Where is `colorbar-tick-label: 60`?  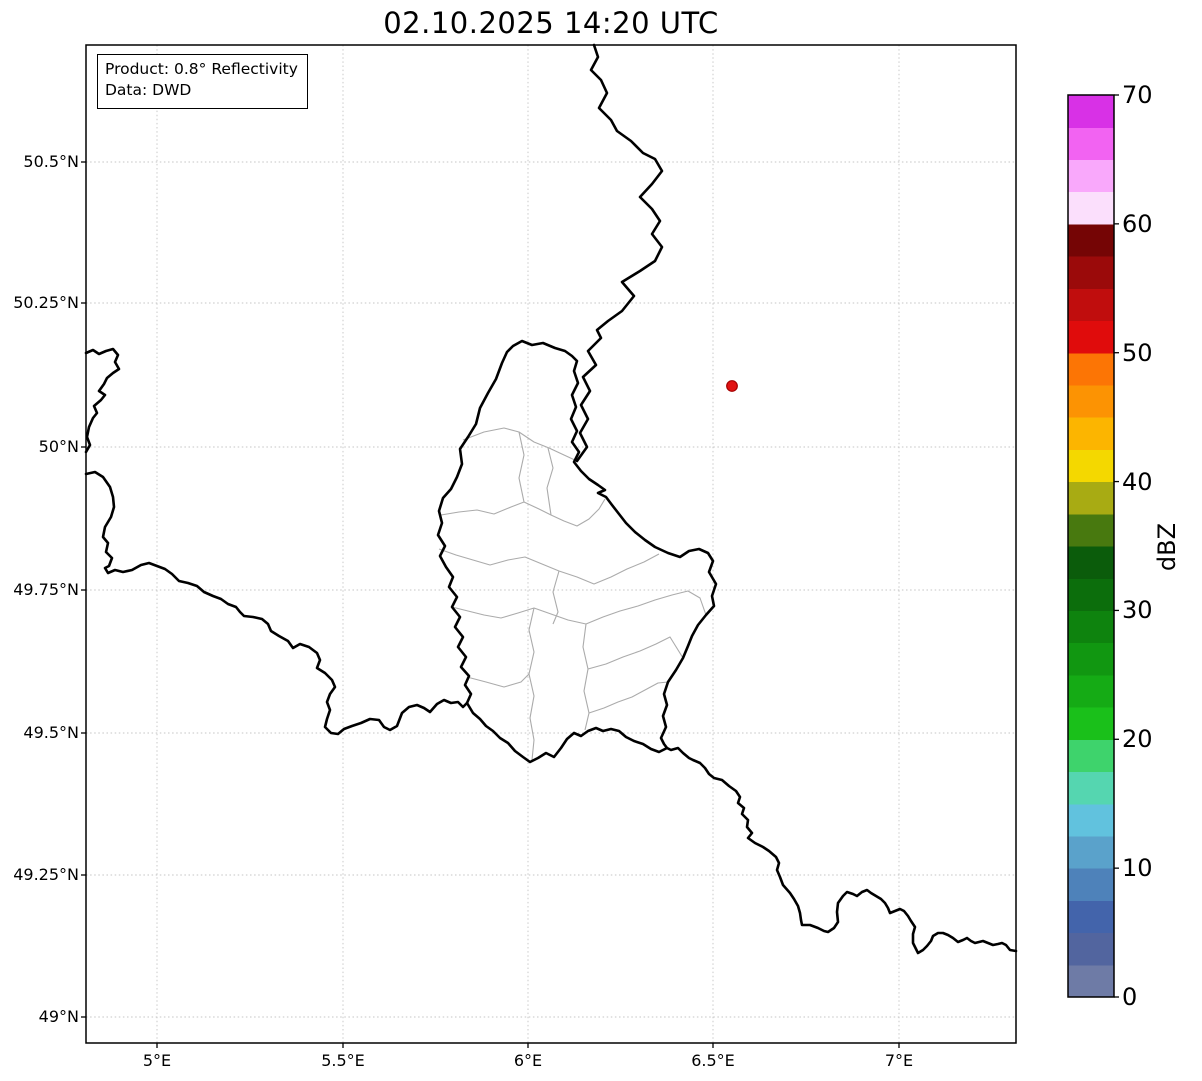 colorbar-tick-label: 60 is located at coordinates (1137, 223).